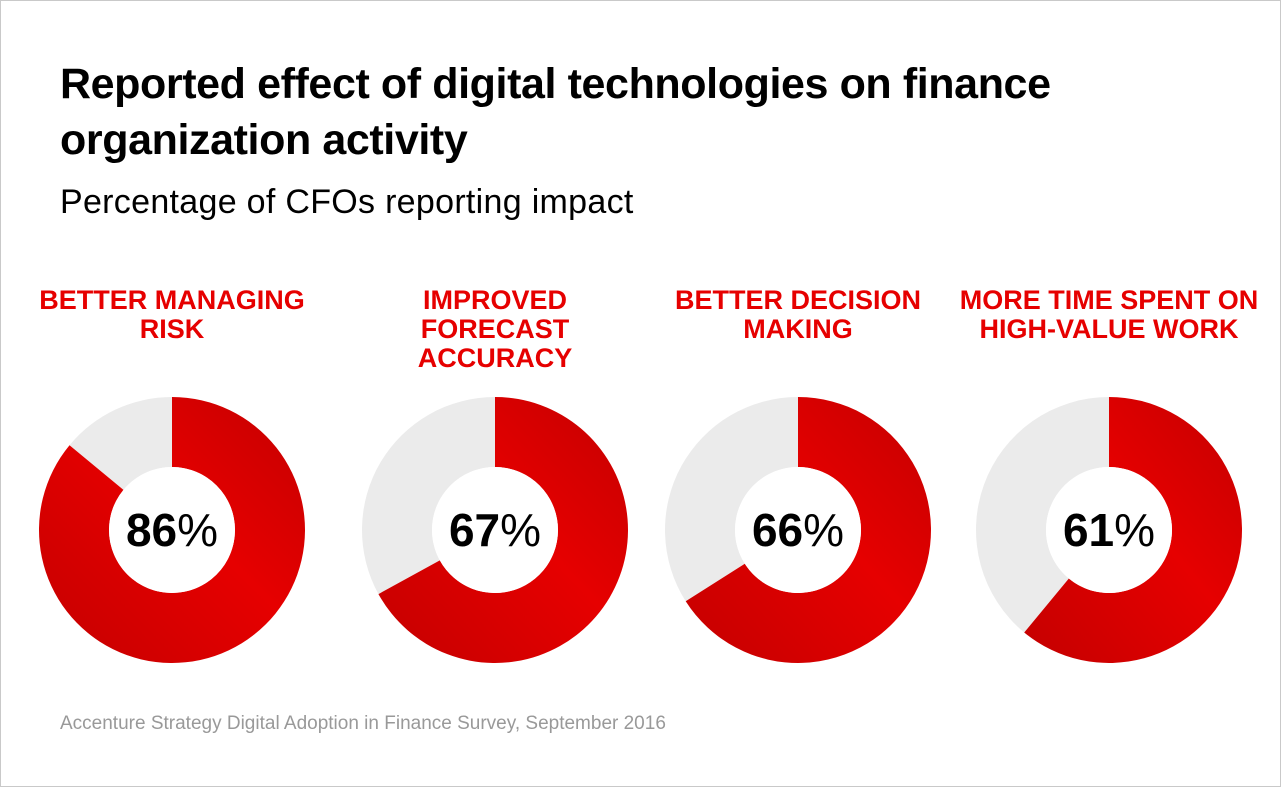 This screenshot has width=1281, height=787. I want to click on donut-hole-risk, so click(172, 530).